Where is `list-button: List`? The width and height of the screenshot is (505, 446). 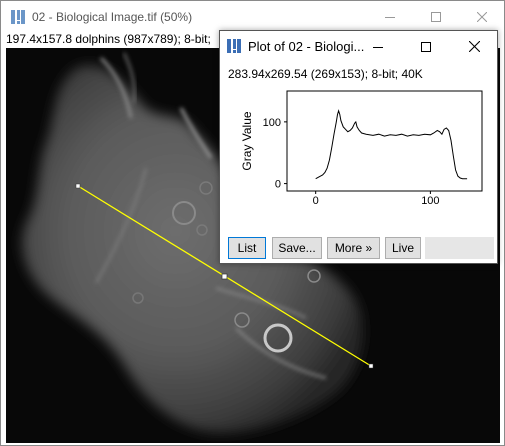
list-button: List is located at coordinates (247, 248).